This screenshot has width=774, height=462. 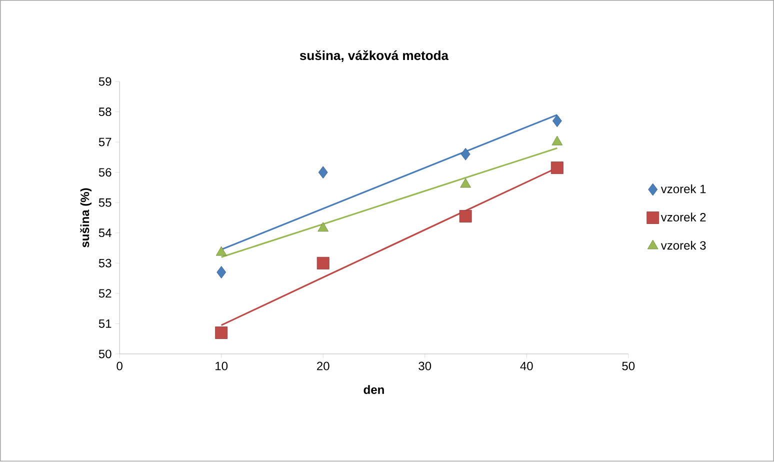 What do you see at coordinates (105, 293) in the screenshot?
I see `y-tick-label: 52` at bounding box center [105, 293].